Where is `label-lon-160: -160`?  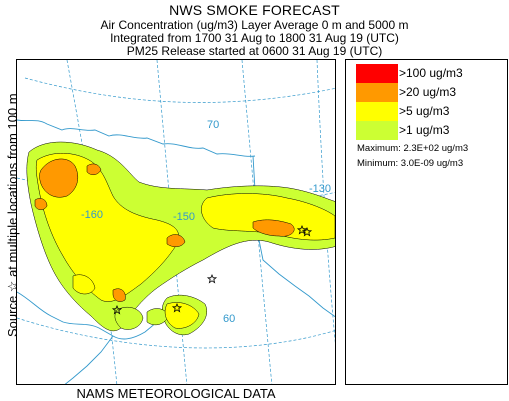 label-lon-160: -160 is located at coordinates (92, 215).